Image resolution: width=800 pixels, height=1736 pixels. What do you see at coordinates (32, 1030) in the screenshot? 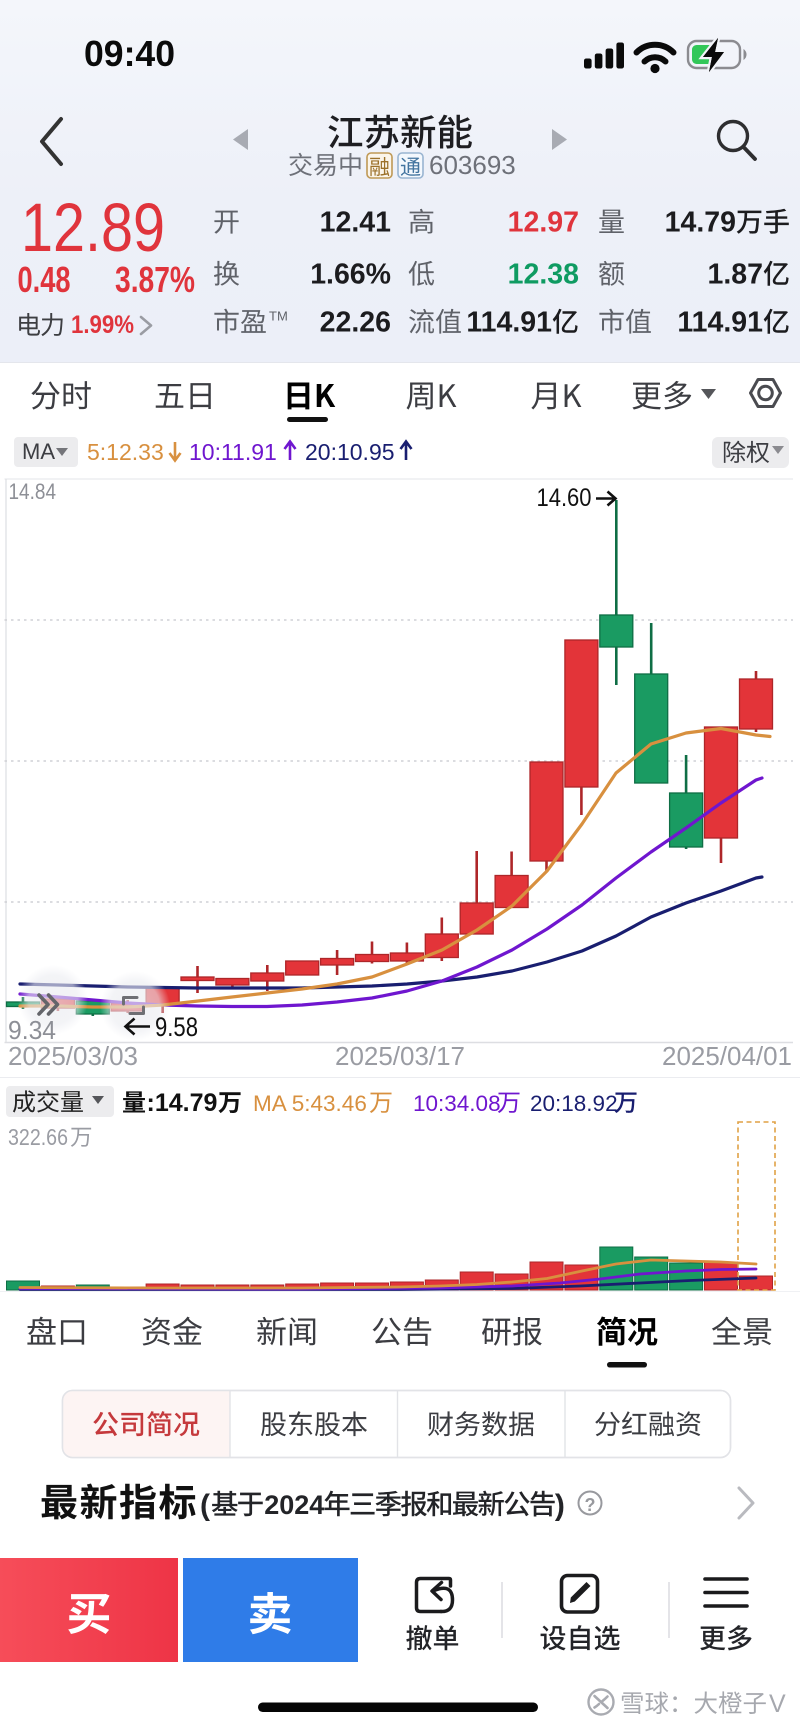
I see `svg-text: 9.34` at bounding box center [32, 1030].